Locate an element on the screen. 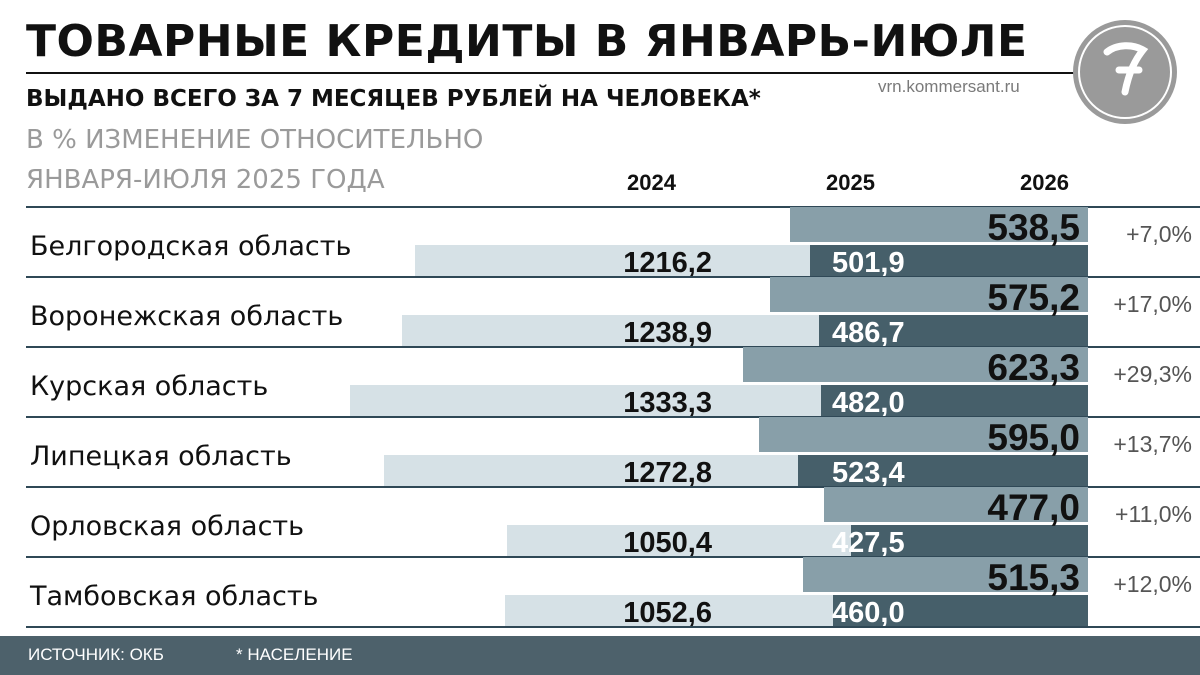 The width and height of the screenshot is (1200, 675). change-percent: +29,3% is located at coordinates (1152, 374).